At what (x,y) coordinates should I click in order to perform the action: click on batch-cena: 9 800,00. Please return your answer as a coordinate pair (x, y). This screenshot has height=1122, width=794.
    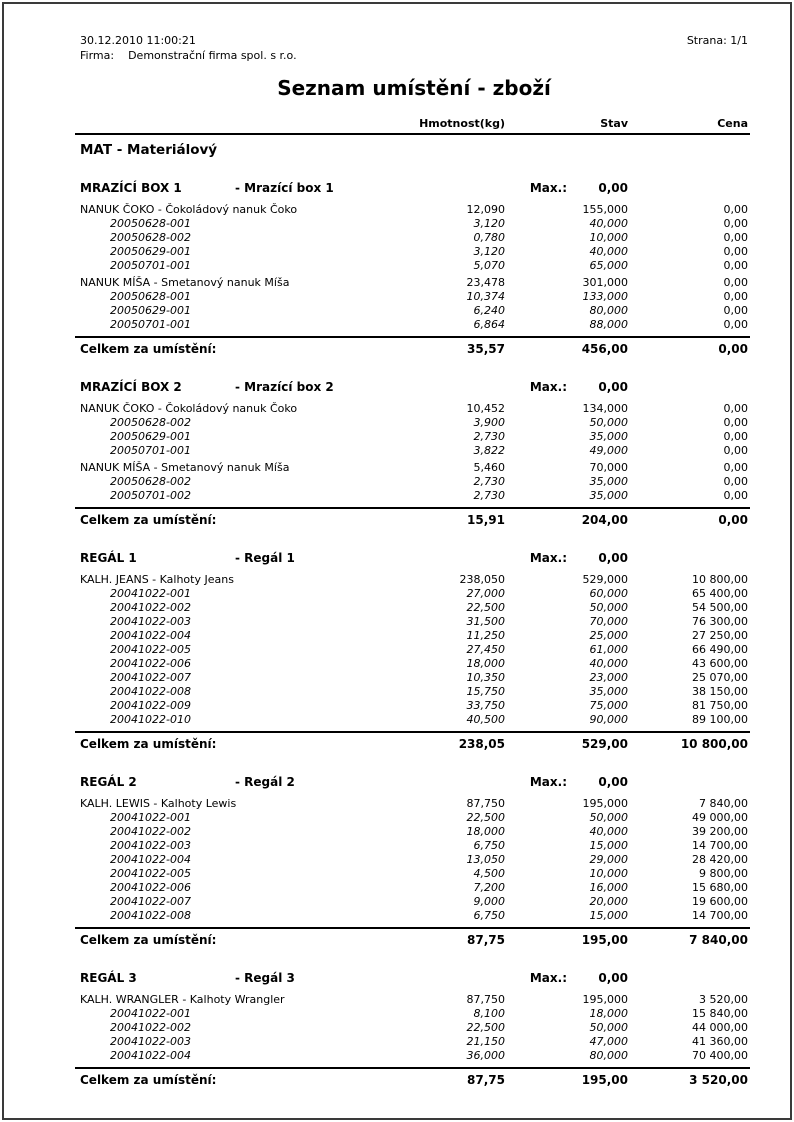
    Looking at the image, I should click on (723, 873).